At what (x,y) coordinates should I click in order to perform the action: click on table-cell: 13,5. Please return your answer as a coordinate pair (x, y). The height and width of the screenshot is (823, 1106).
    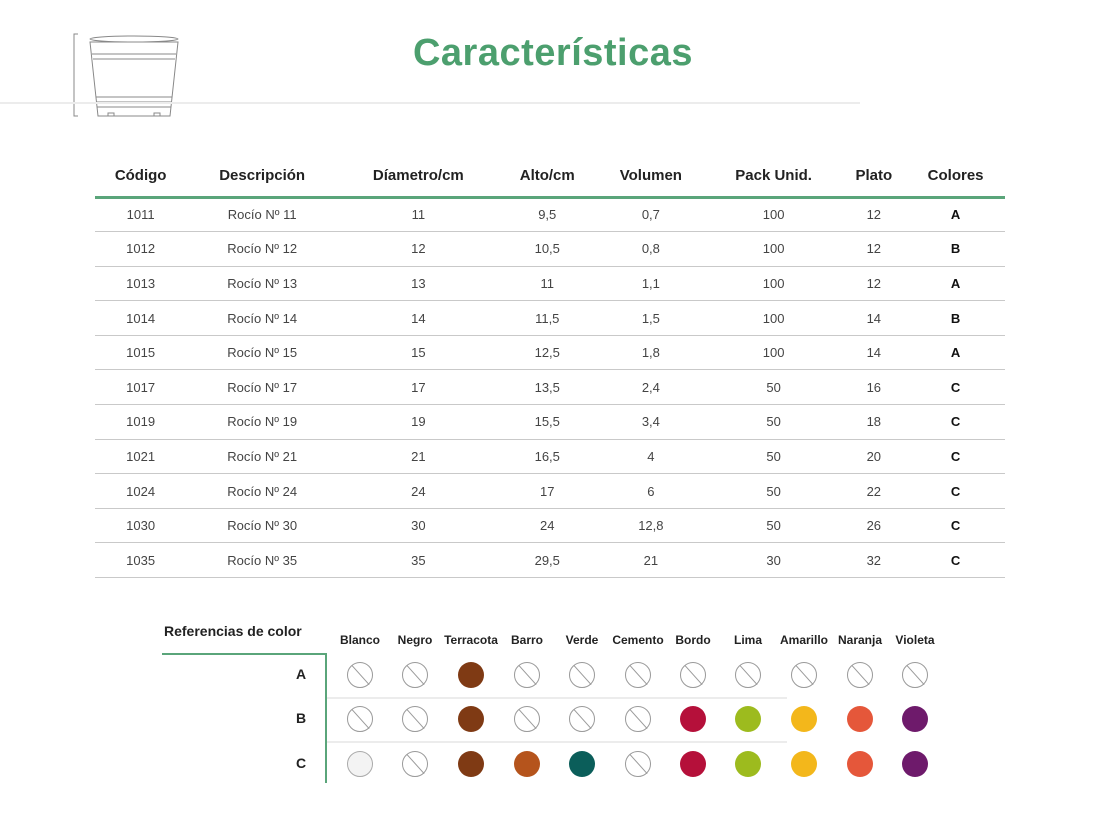
    Looking at the image, I should click on (547, 387).